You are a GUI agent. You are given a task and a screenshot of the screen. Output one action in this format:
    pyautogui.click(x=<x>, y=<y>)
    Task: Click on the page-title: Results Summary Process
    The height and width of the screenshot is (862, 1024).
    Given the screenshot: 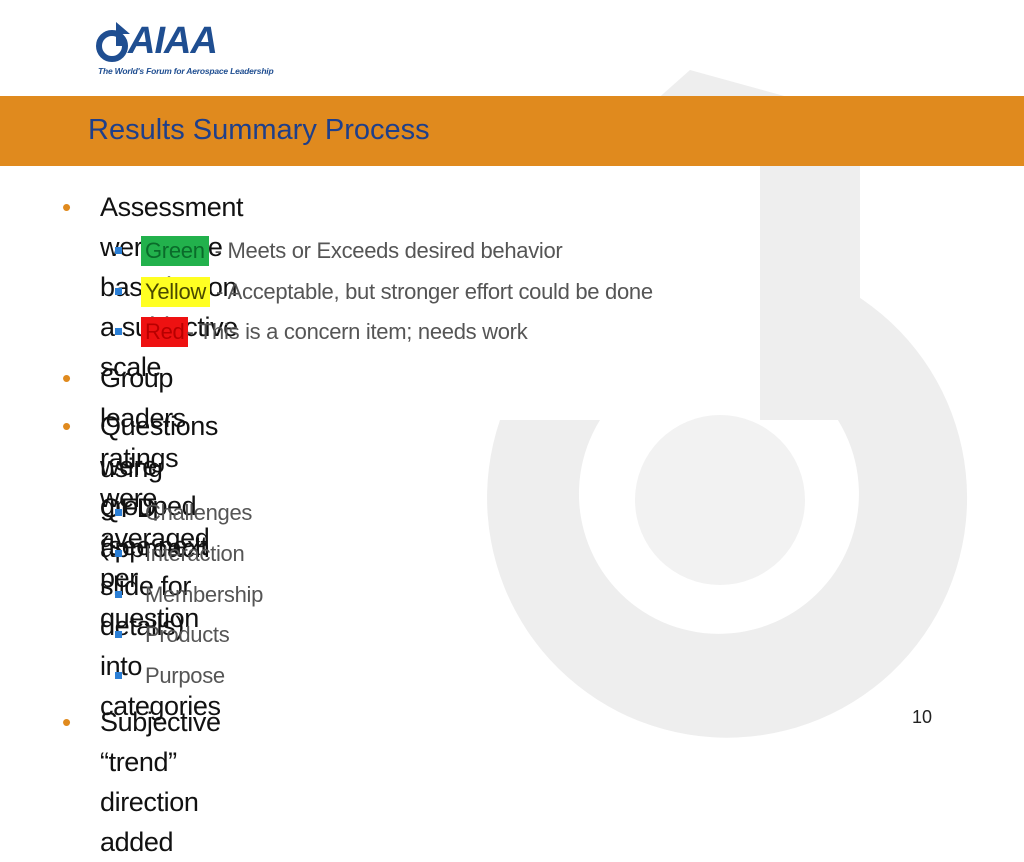 What is the action you would take?
    pyautogui.click(x=259, y=130)
    